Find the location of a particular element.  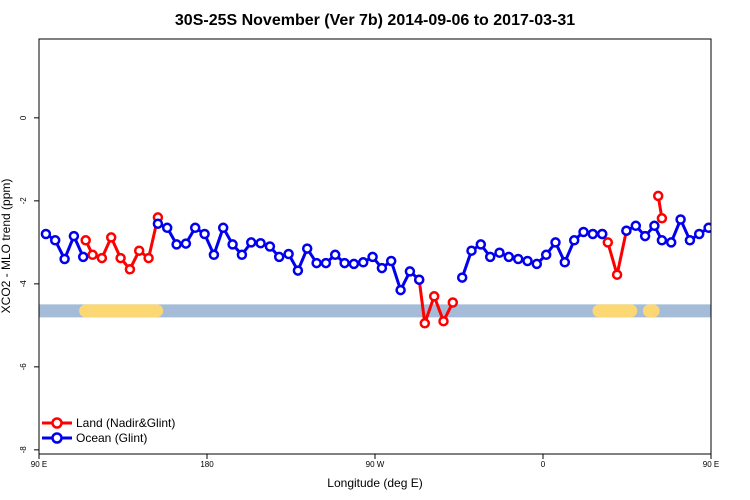

legend: Land (Nadir&Glint) Ocean (Glint) is located at coordinates (108, 430).